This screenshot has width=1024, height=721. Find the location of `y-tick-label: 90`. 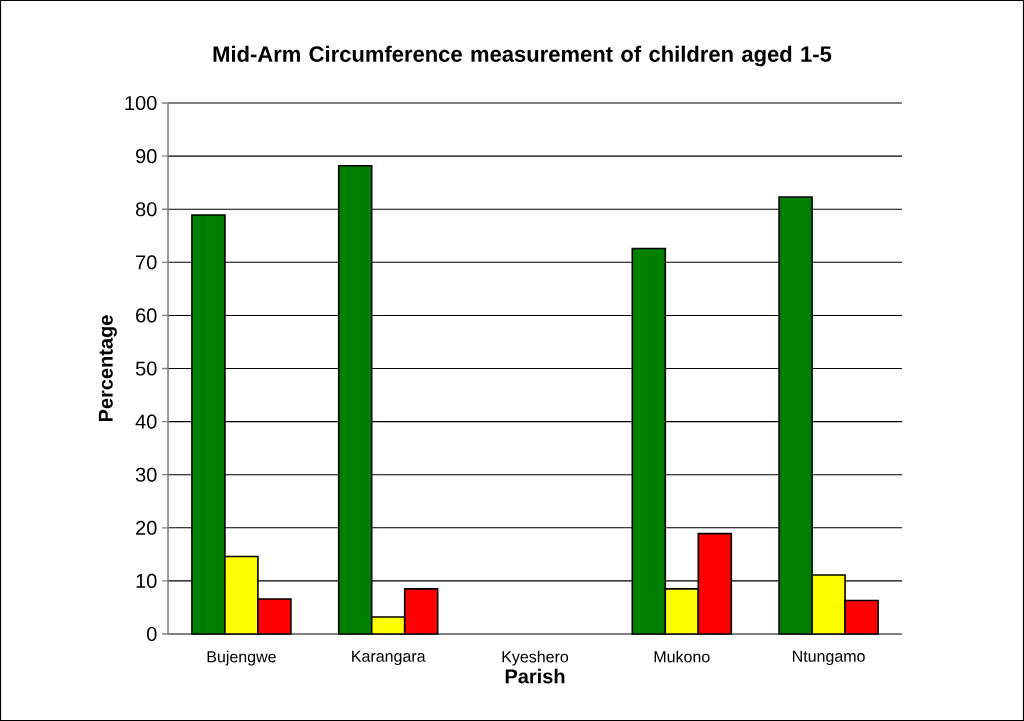

y-tick-label: 90 is located at coordinates (146, 156).